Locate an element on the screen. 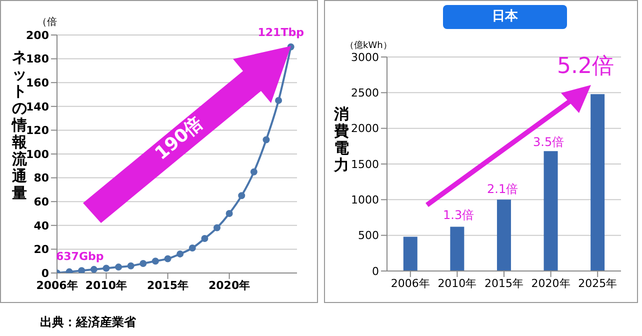  text: ネットの情報流通量 is located at coordinates (19, 125).